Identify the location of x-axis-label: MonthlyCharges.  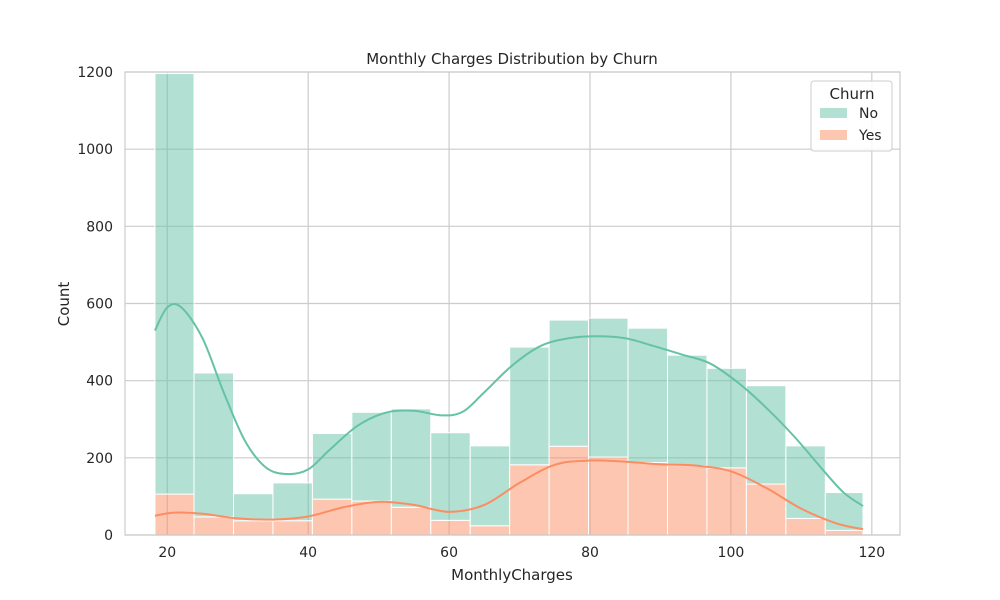
(512, 575).